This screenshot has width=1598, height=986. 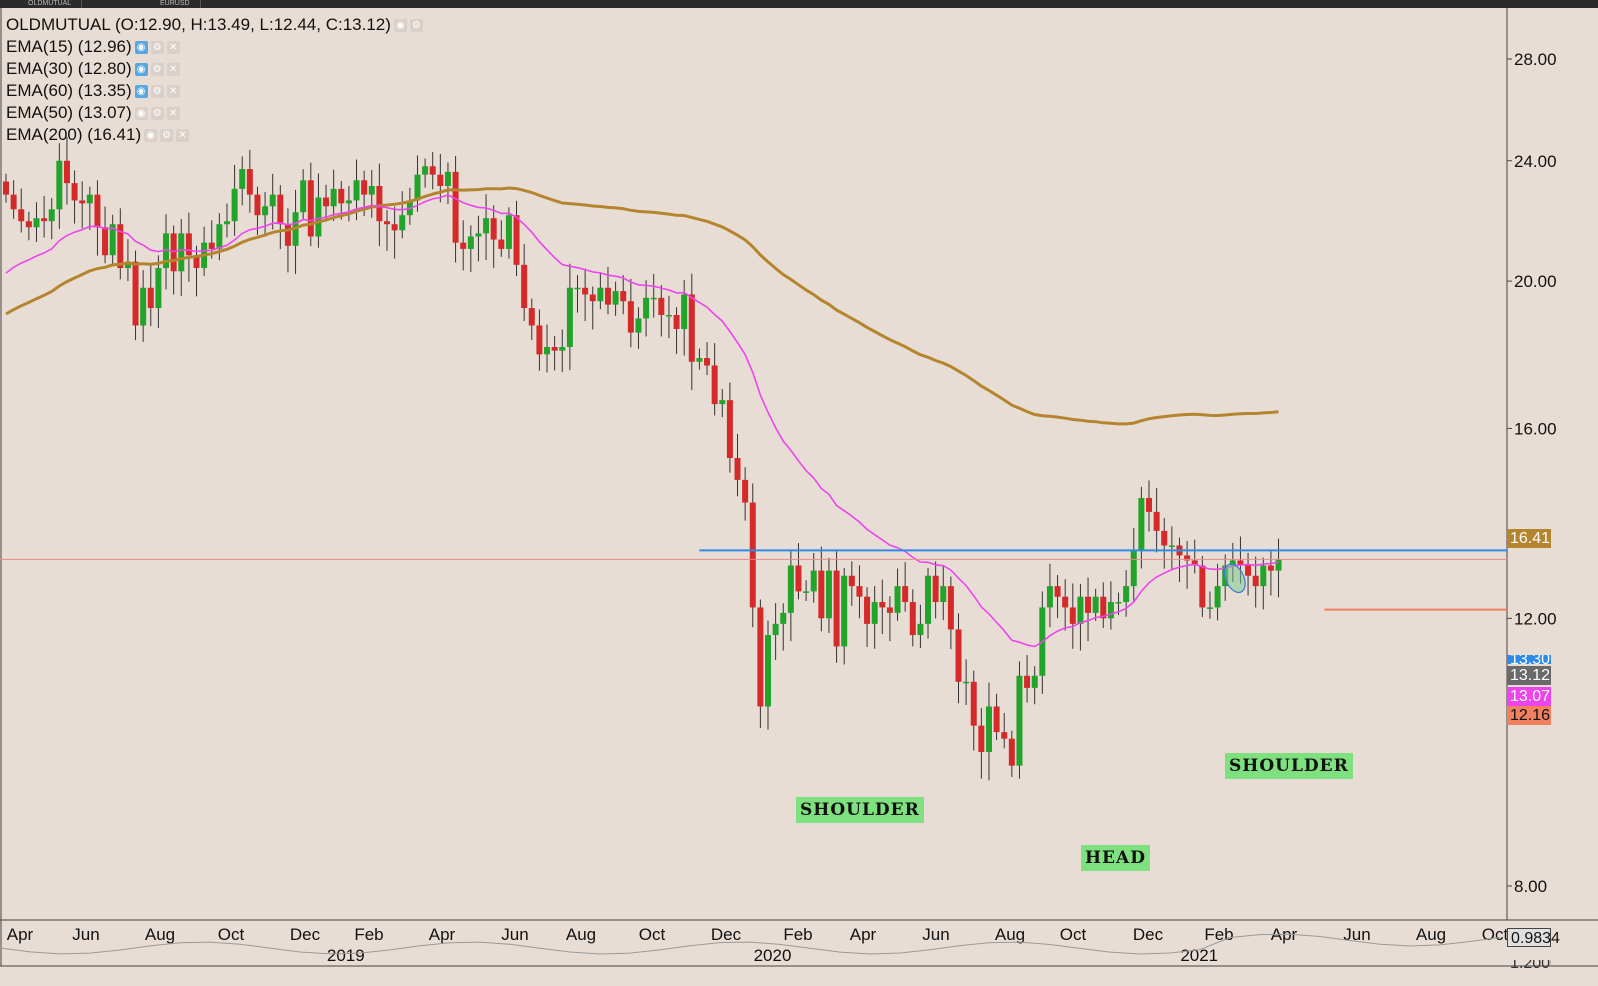 I want to click on tab-oldmutual: OLDMUTUAL, so click(x=50, y=4).